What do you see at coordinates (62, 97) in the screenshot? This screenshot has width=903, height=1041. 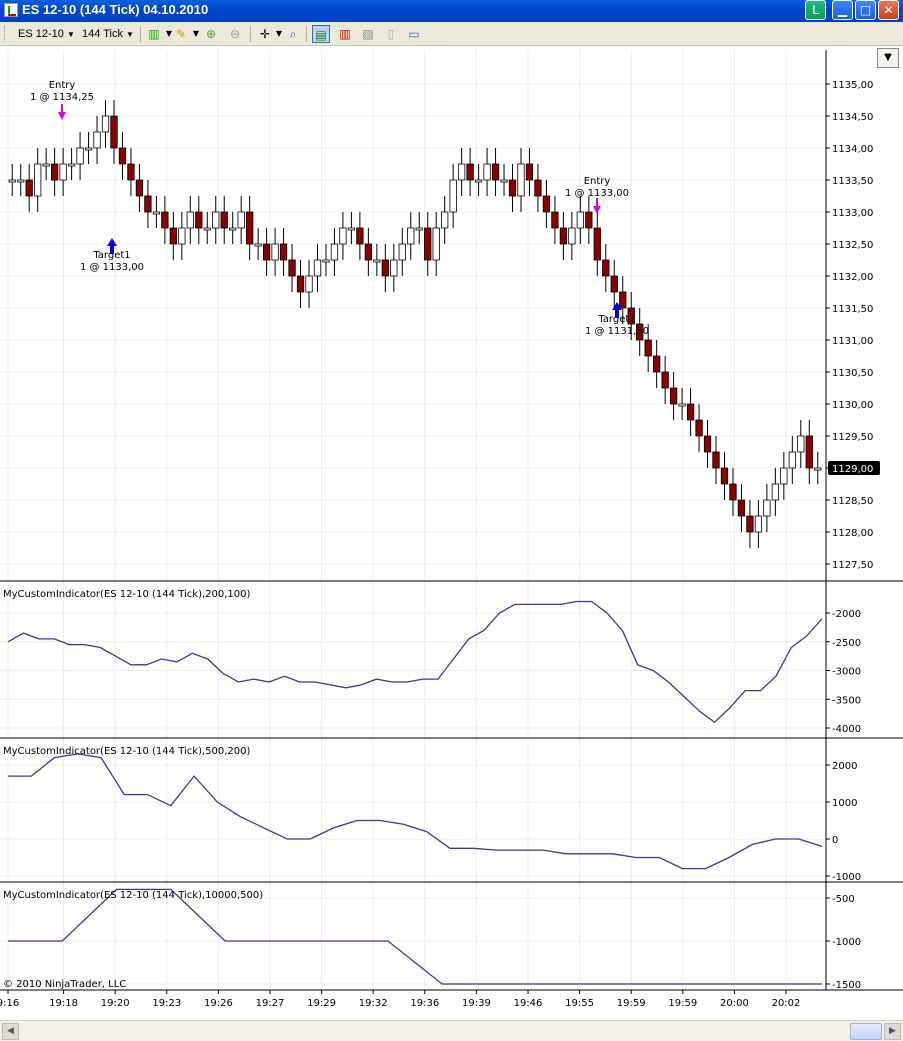 I see `annotation-detail: 1 @ 1134,25` at bounding box center [62, 97].